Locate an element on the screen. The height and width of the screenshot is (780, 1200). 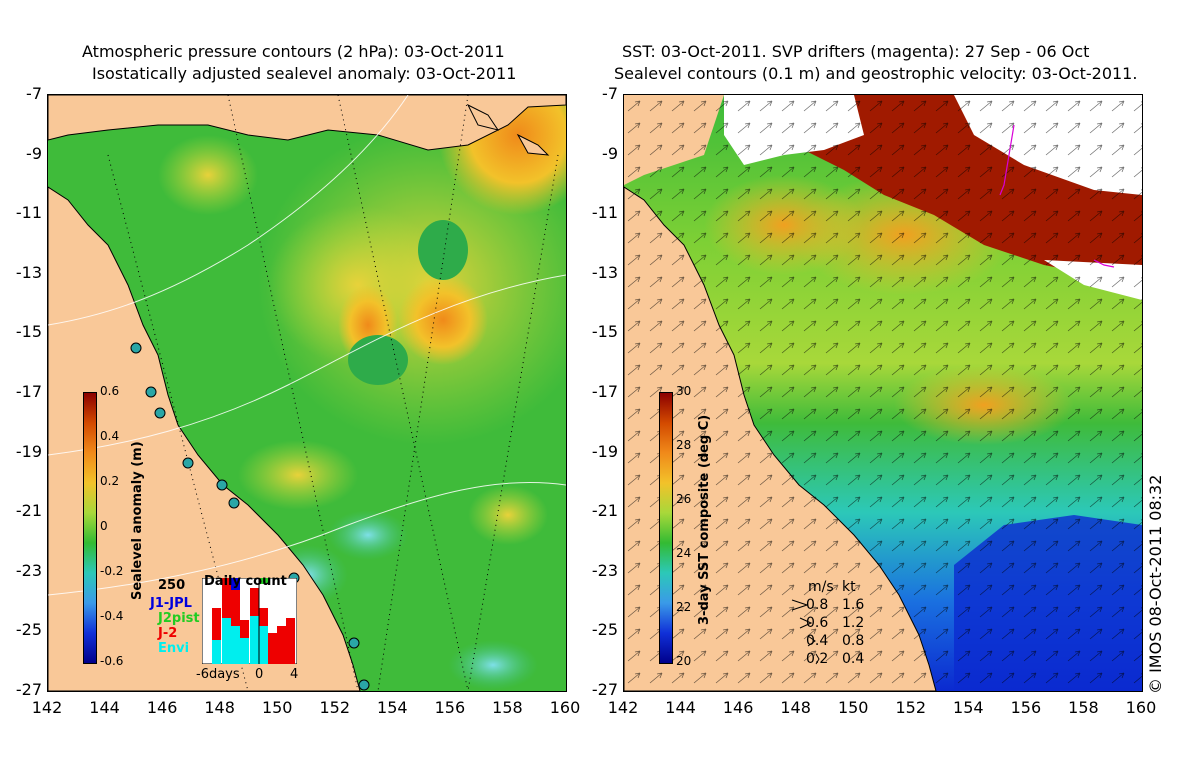
sealevel-colorbar-tick: 0.4 is located at coordinates (110, 436).